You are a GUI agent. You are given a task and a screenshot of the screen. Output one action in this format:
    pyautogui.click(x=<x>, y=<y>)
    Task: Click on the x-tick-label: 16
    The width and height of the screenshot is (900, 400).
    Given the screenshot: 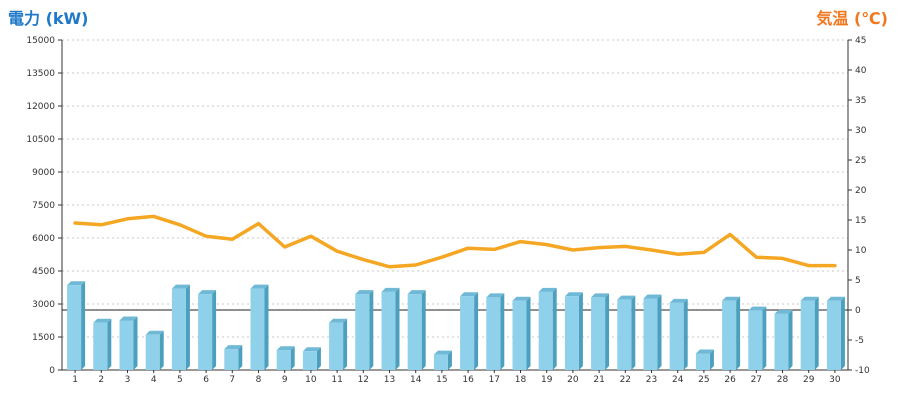 What is the action you would take?
    pyautogui.click(x=468, y=380)
    